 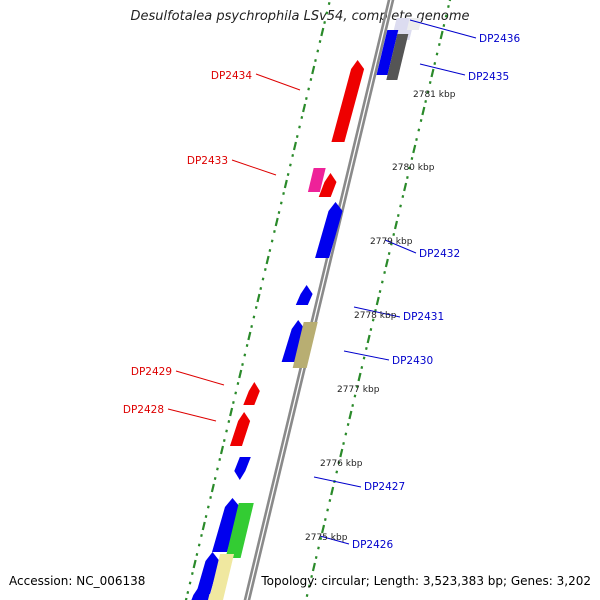 I want to click on gene-label-left: DP2429, so click(x=151, y=372).